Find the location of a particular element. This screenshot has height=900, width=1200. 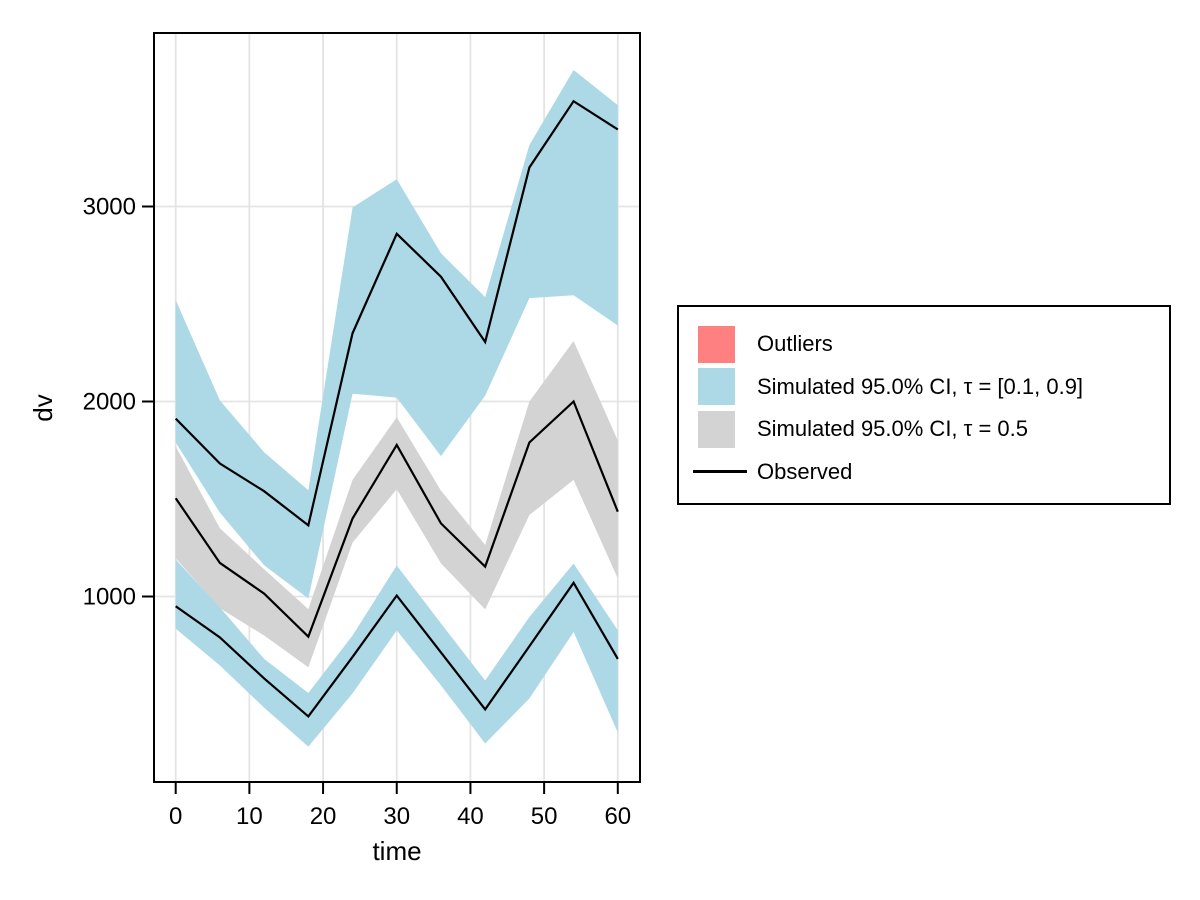

simulated-ci-outer-swatch-icon is located at coordinates (716, 387).